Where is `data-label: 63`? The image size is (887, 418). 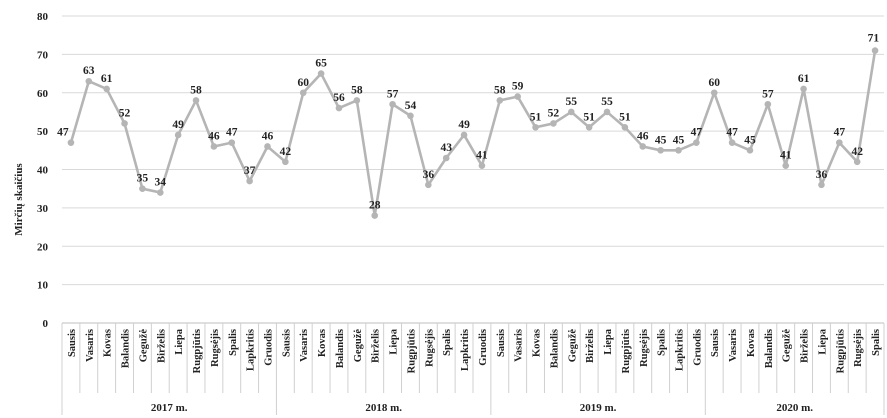
data-label: 63 is located at coordinates (89, 71).